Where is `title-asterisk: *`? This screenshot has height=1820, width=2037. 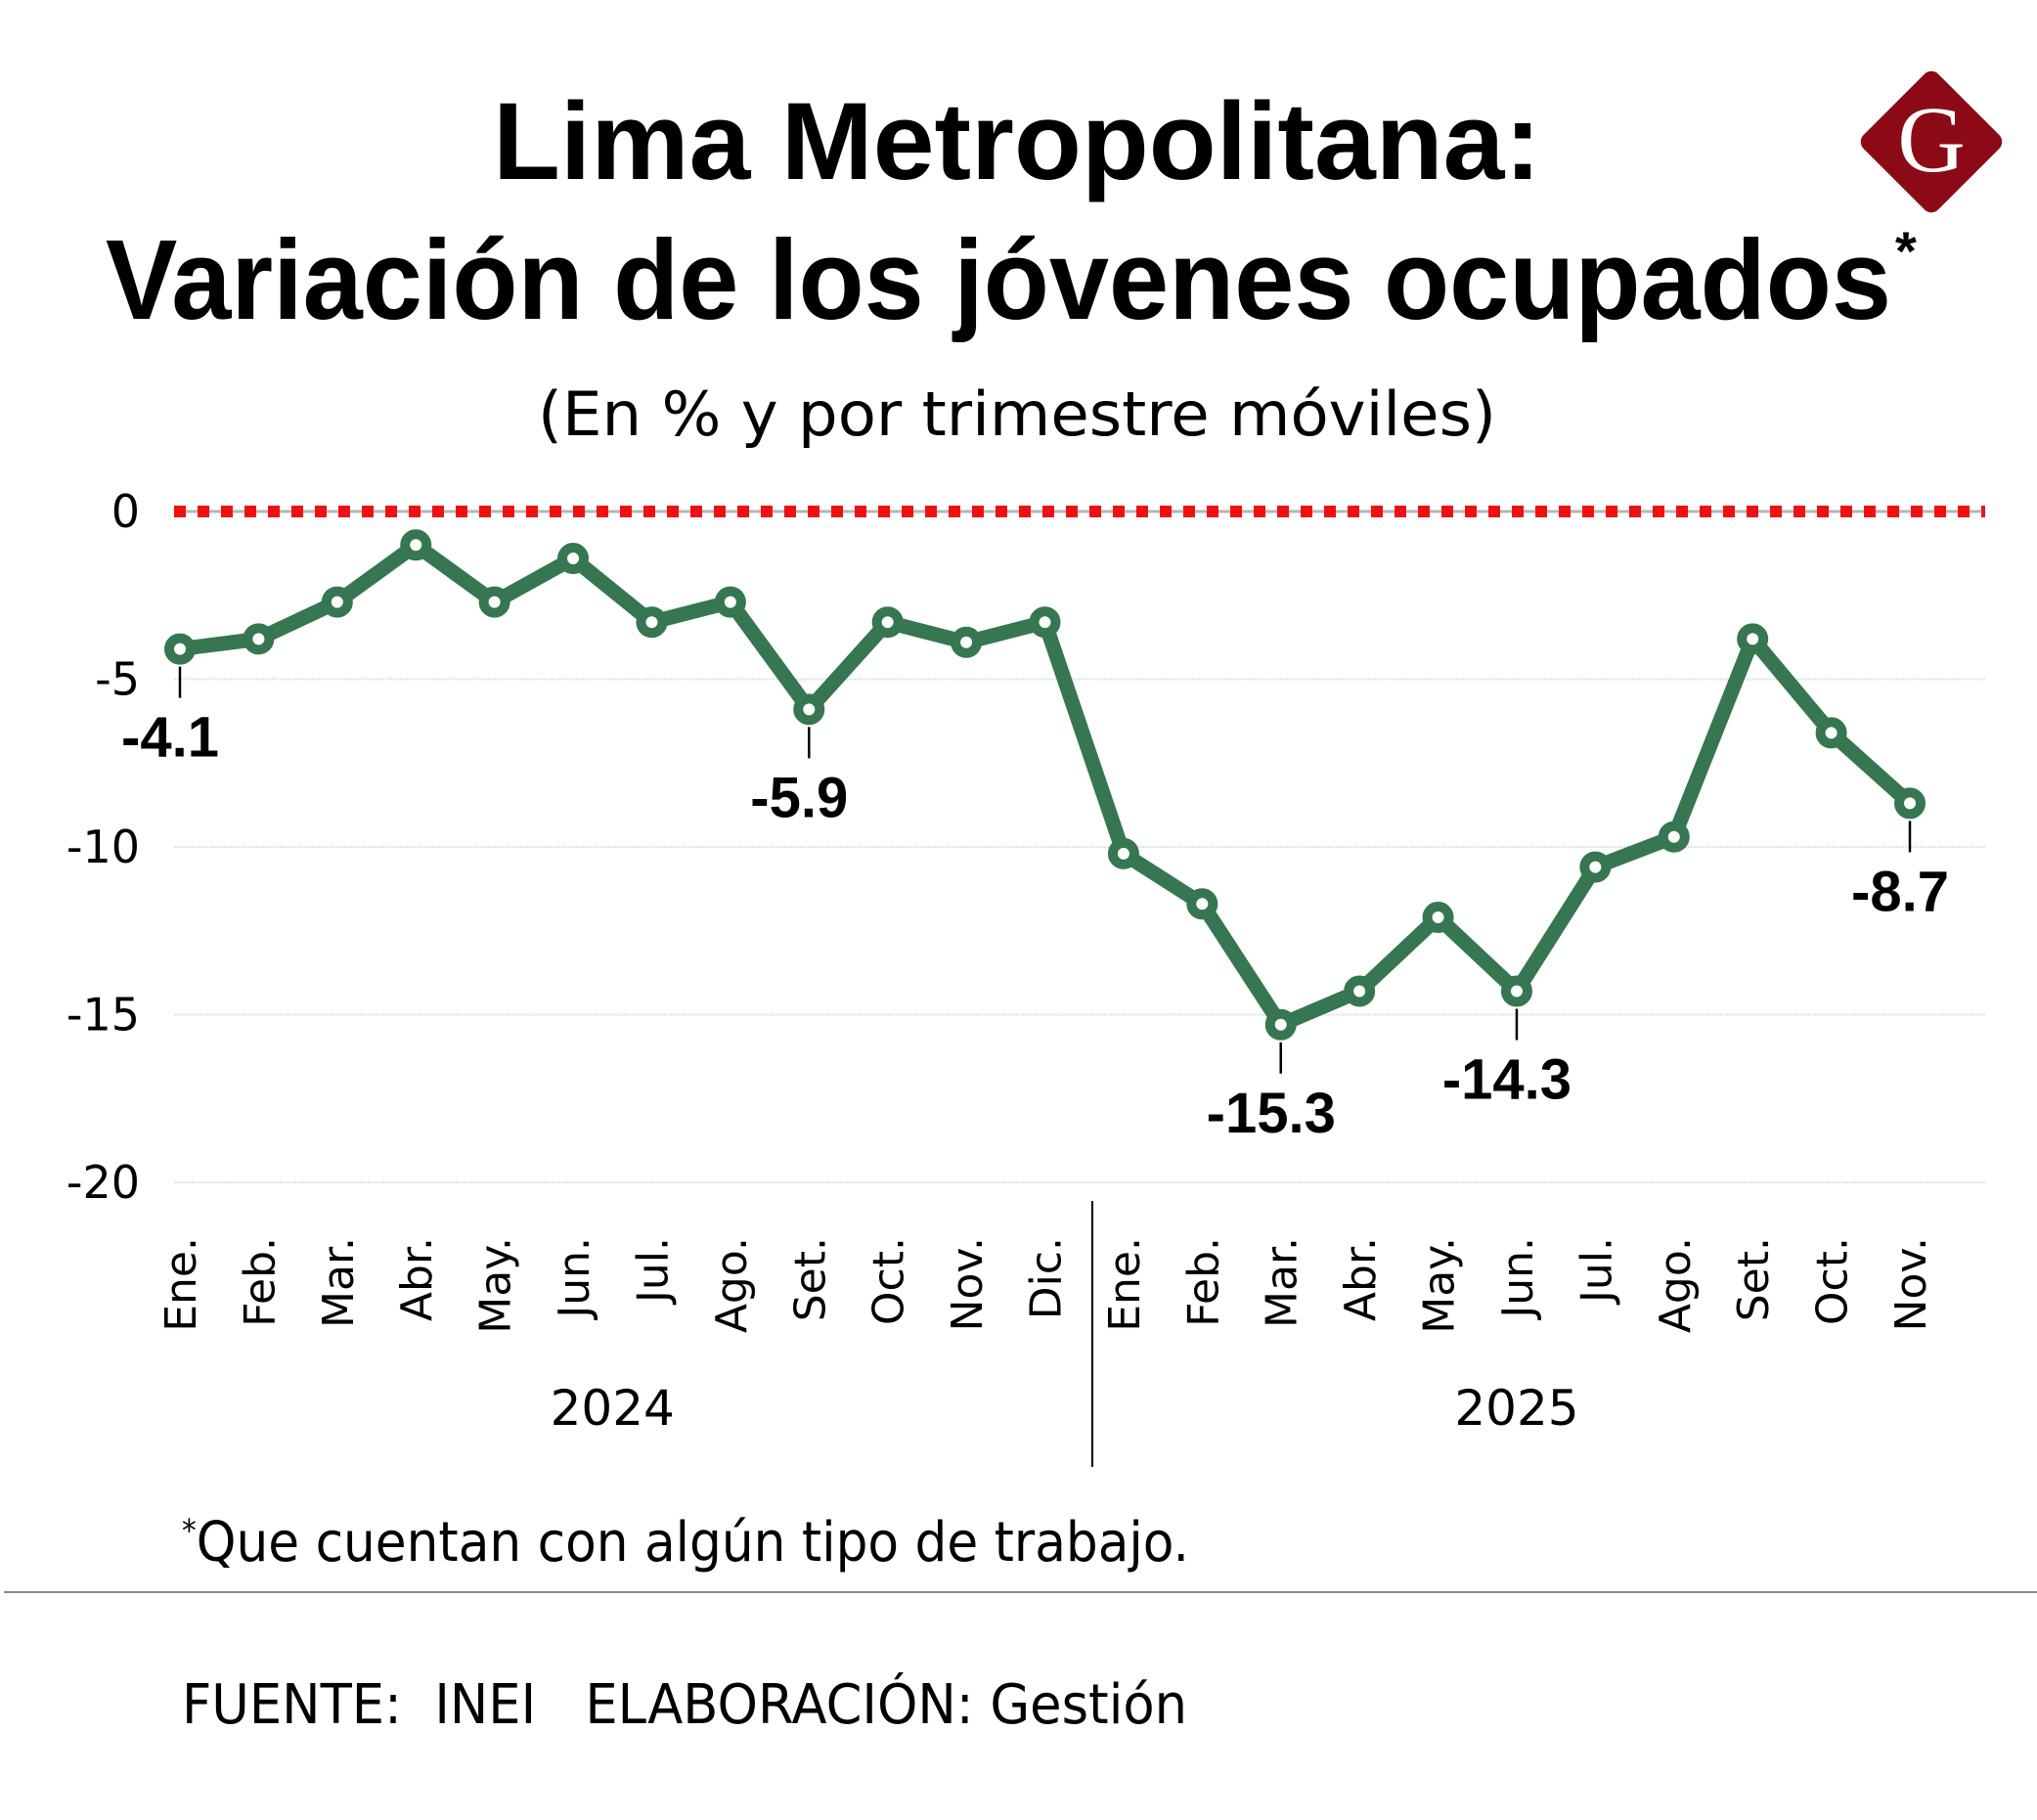 title-asterisk: * is located at coordinates (1906, 251).